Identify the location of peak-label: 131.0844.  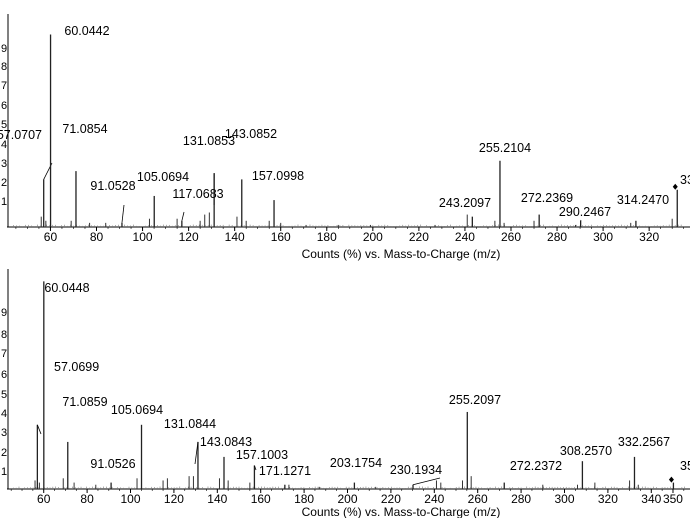
(190, 424).